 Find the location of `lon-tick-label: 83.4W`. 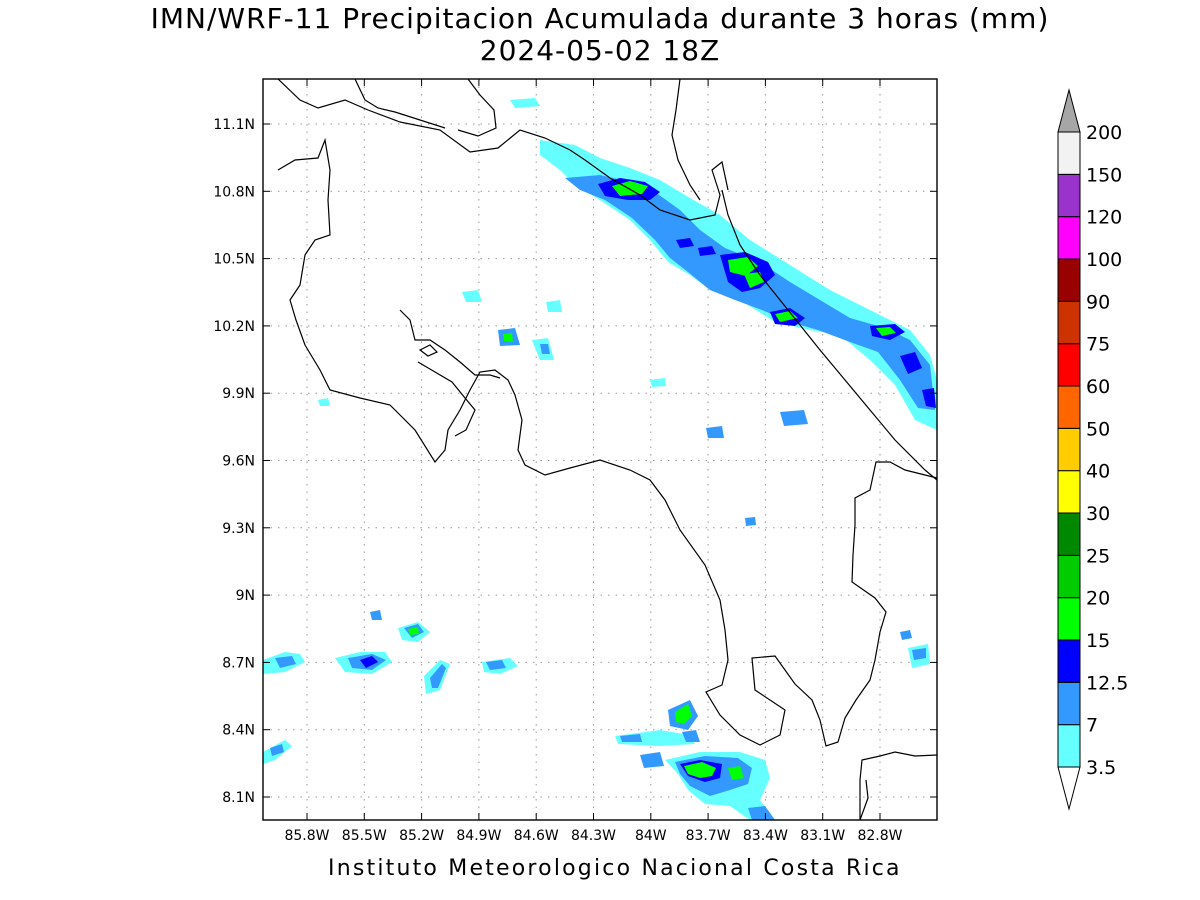

lon-tick-label: 83.4W is located at coordinates (765, 836).